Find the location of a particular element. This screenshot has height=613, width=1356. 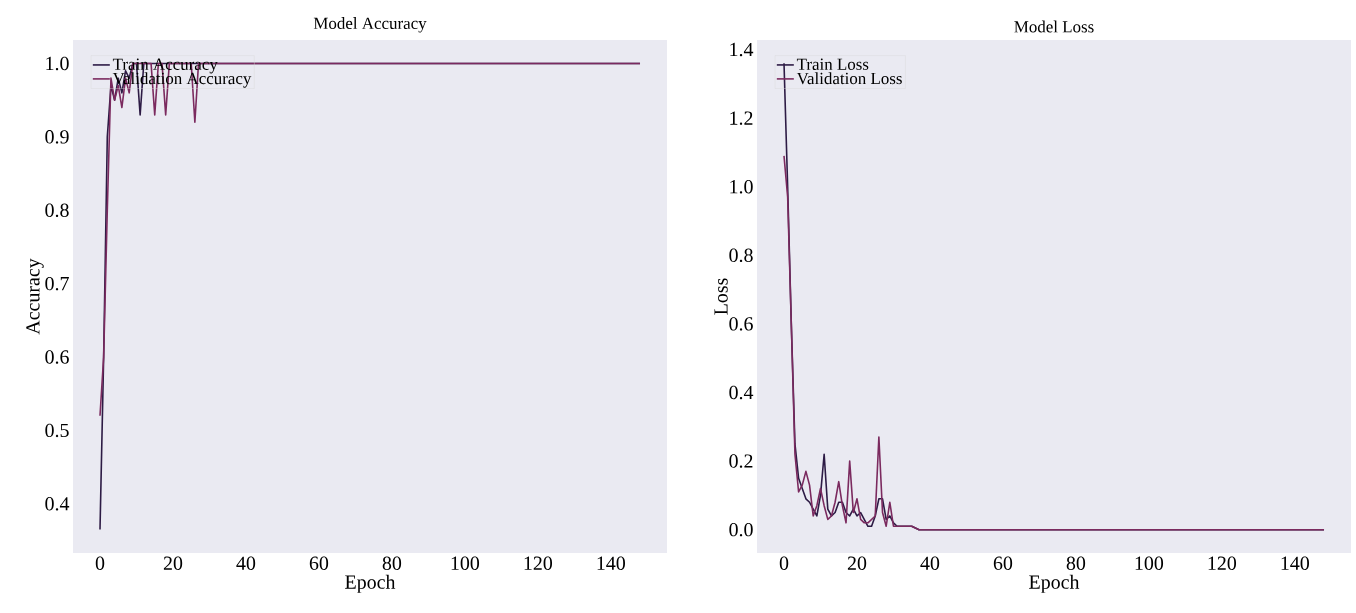

y-axis-title: Loss is located at coordinates (721, 296).